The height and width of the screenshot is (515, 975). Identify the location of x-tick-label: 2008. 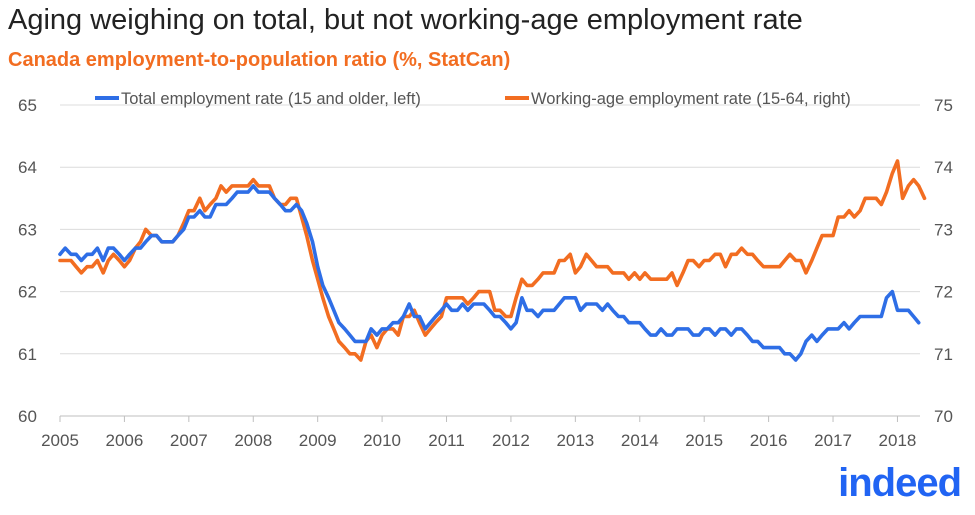
(253, 440).